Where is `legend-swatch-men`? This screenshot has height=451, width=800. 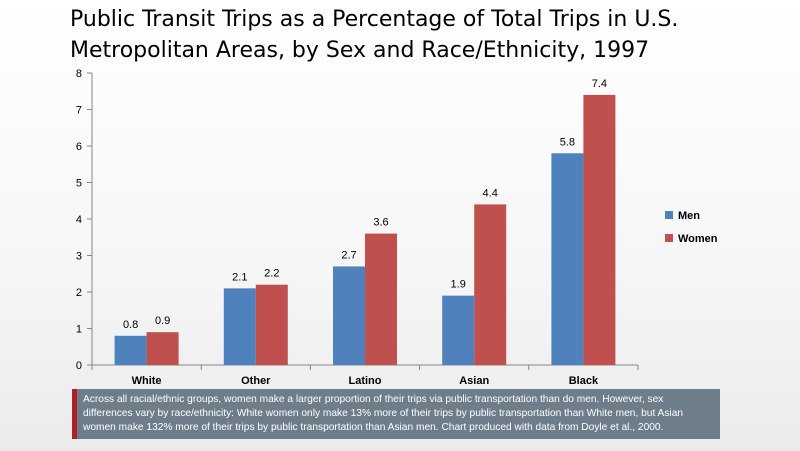 legend-swatch-men is located at coordinates (669, 215).